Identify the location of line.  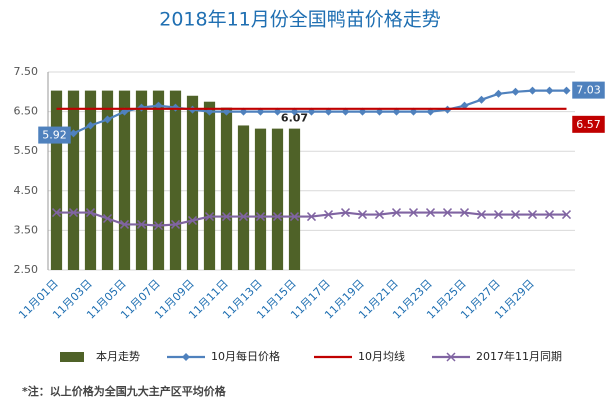
(311, 219).